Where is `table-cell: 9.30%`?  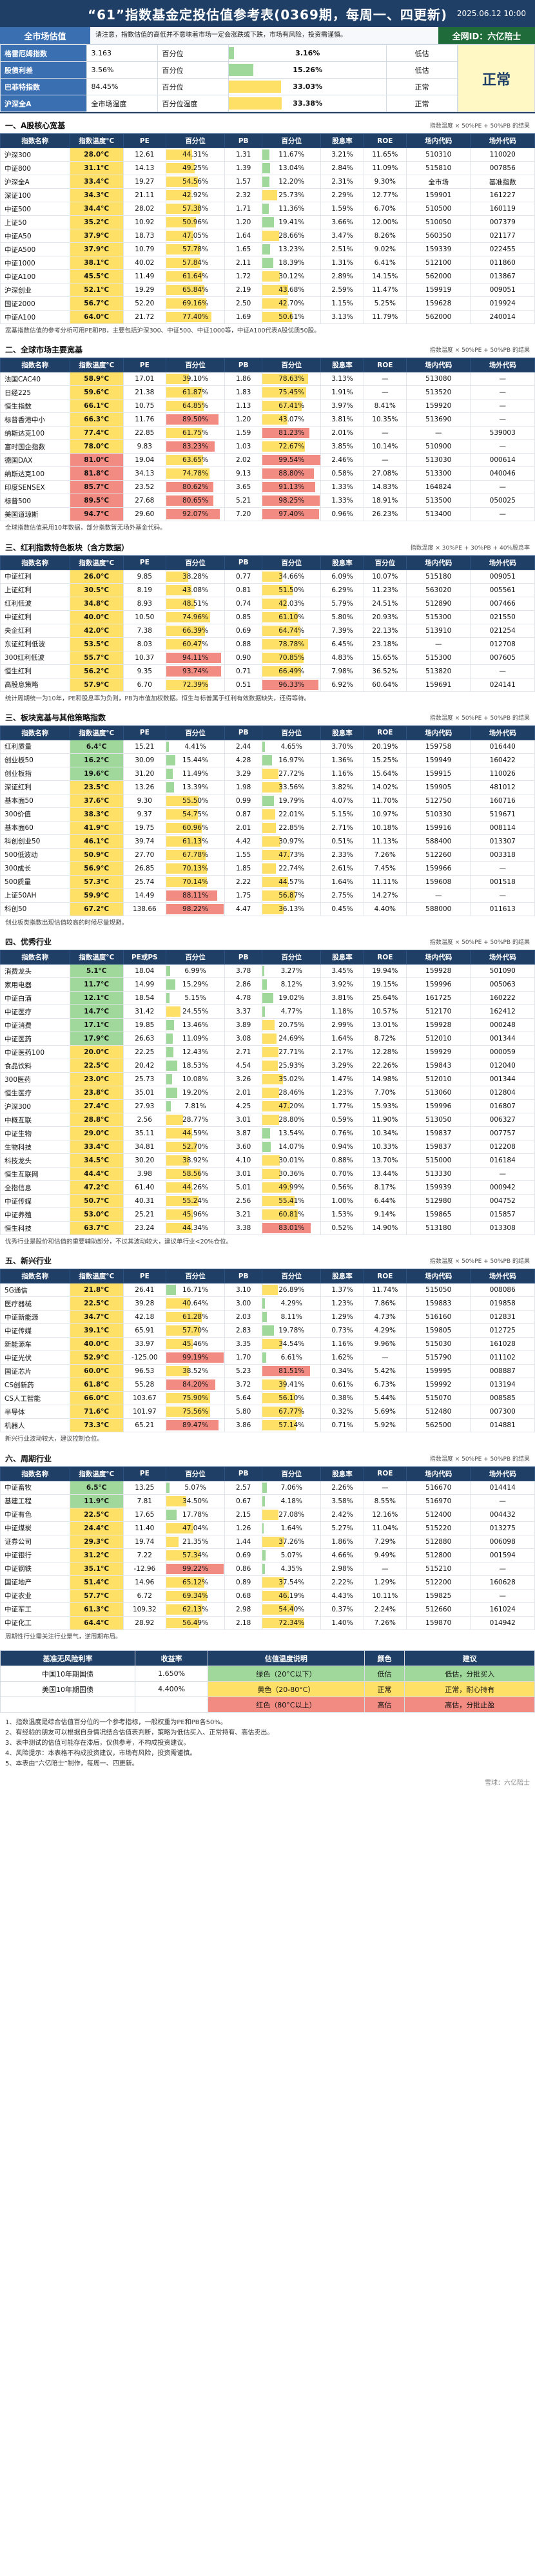 table-cell: 9.30% is located at coordinates (385, 182).